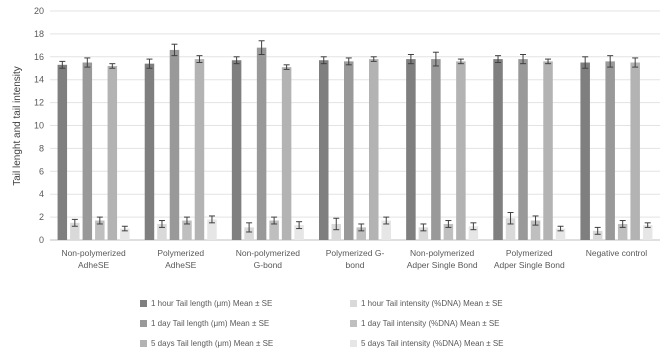 The image size is (663, 360). I want to click on legend-label: 1 hour Tail intensity (%DNA) Mean ± SE, so click(432, 303).